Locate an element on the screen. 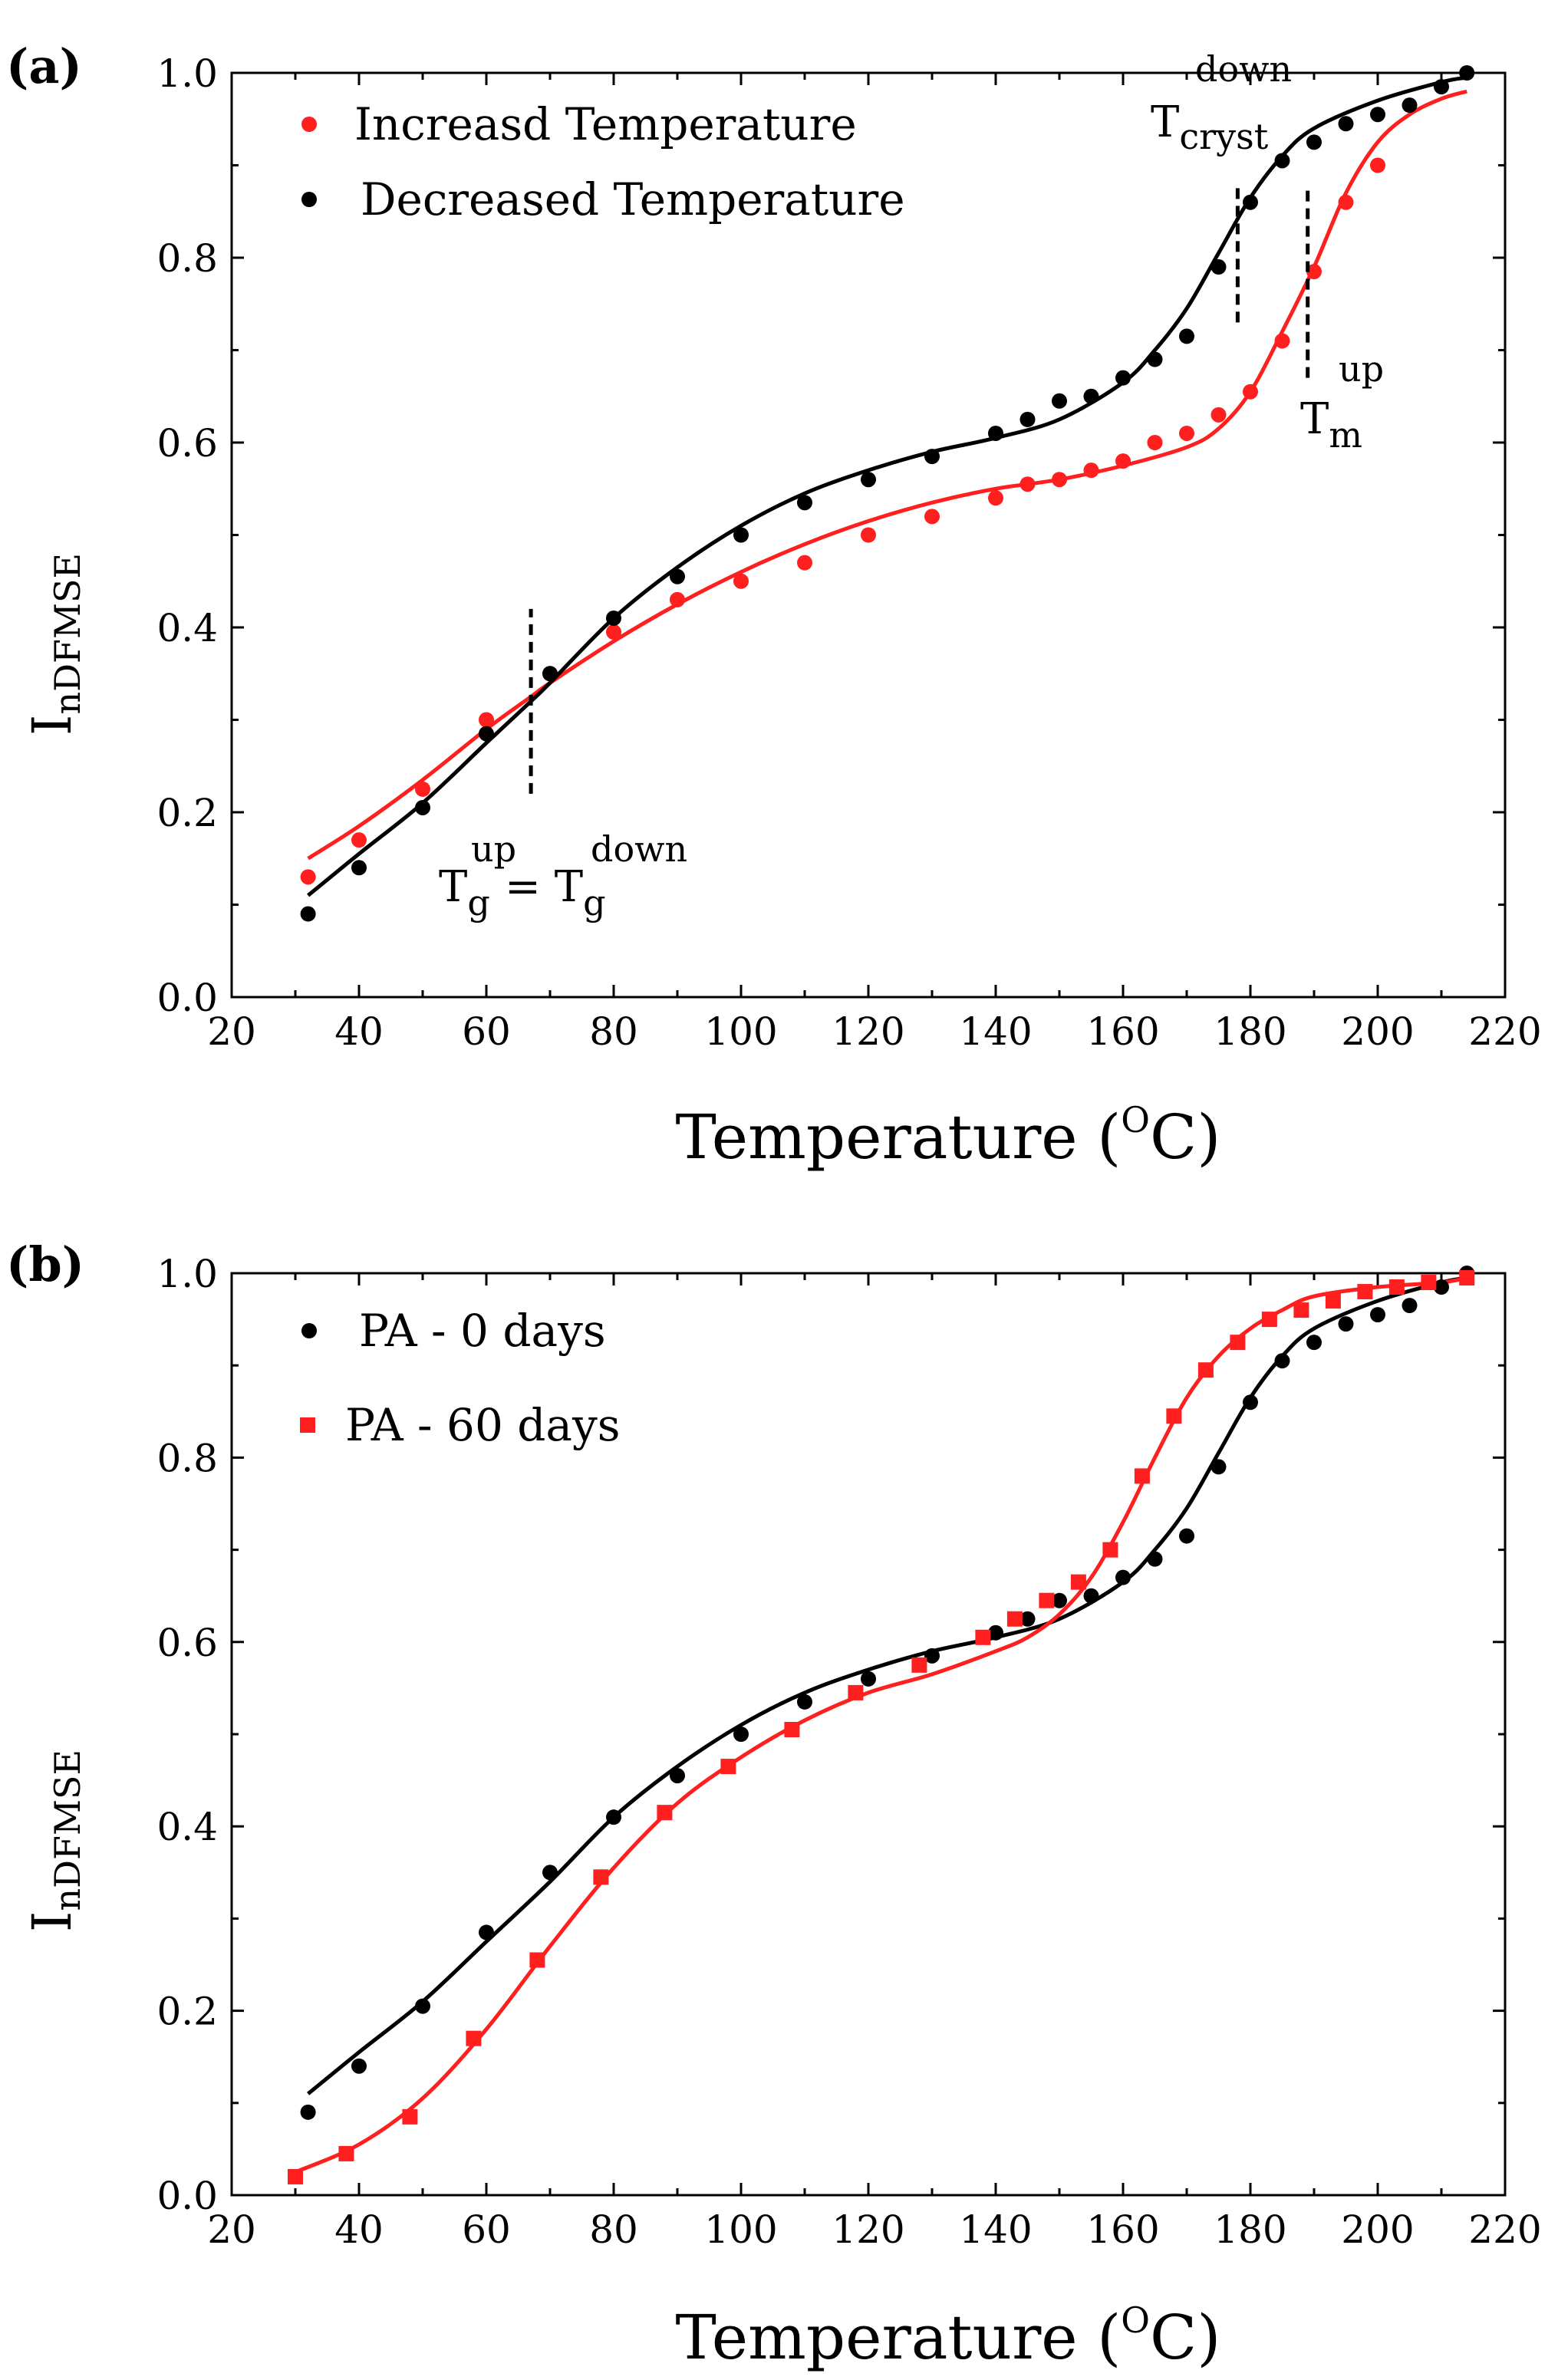  legend-label-60-days: PA - 60 days is located at coordinates (483, 1425).